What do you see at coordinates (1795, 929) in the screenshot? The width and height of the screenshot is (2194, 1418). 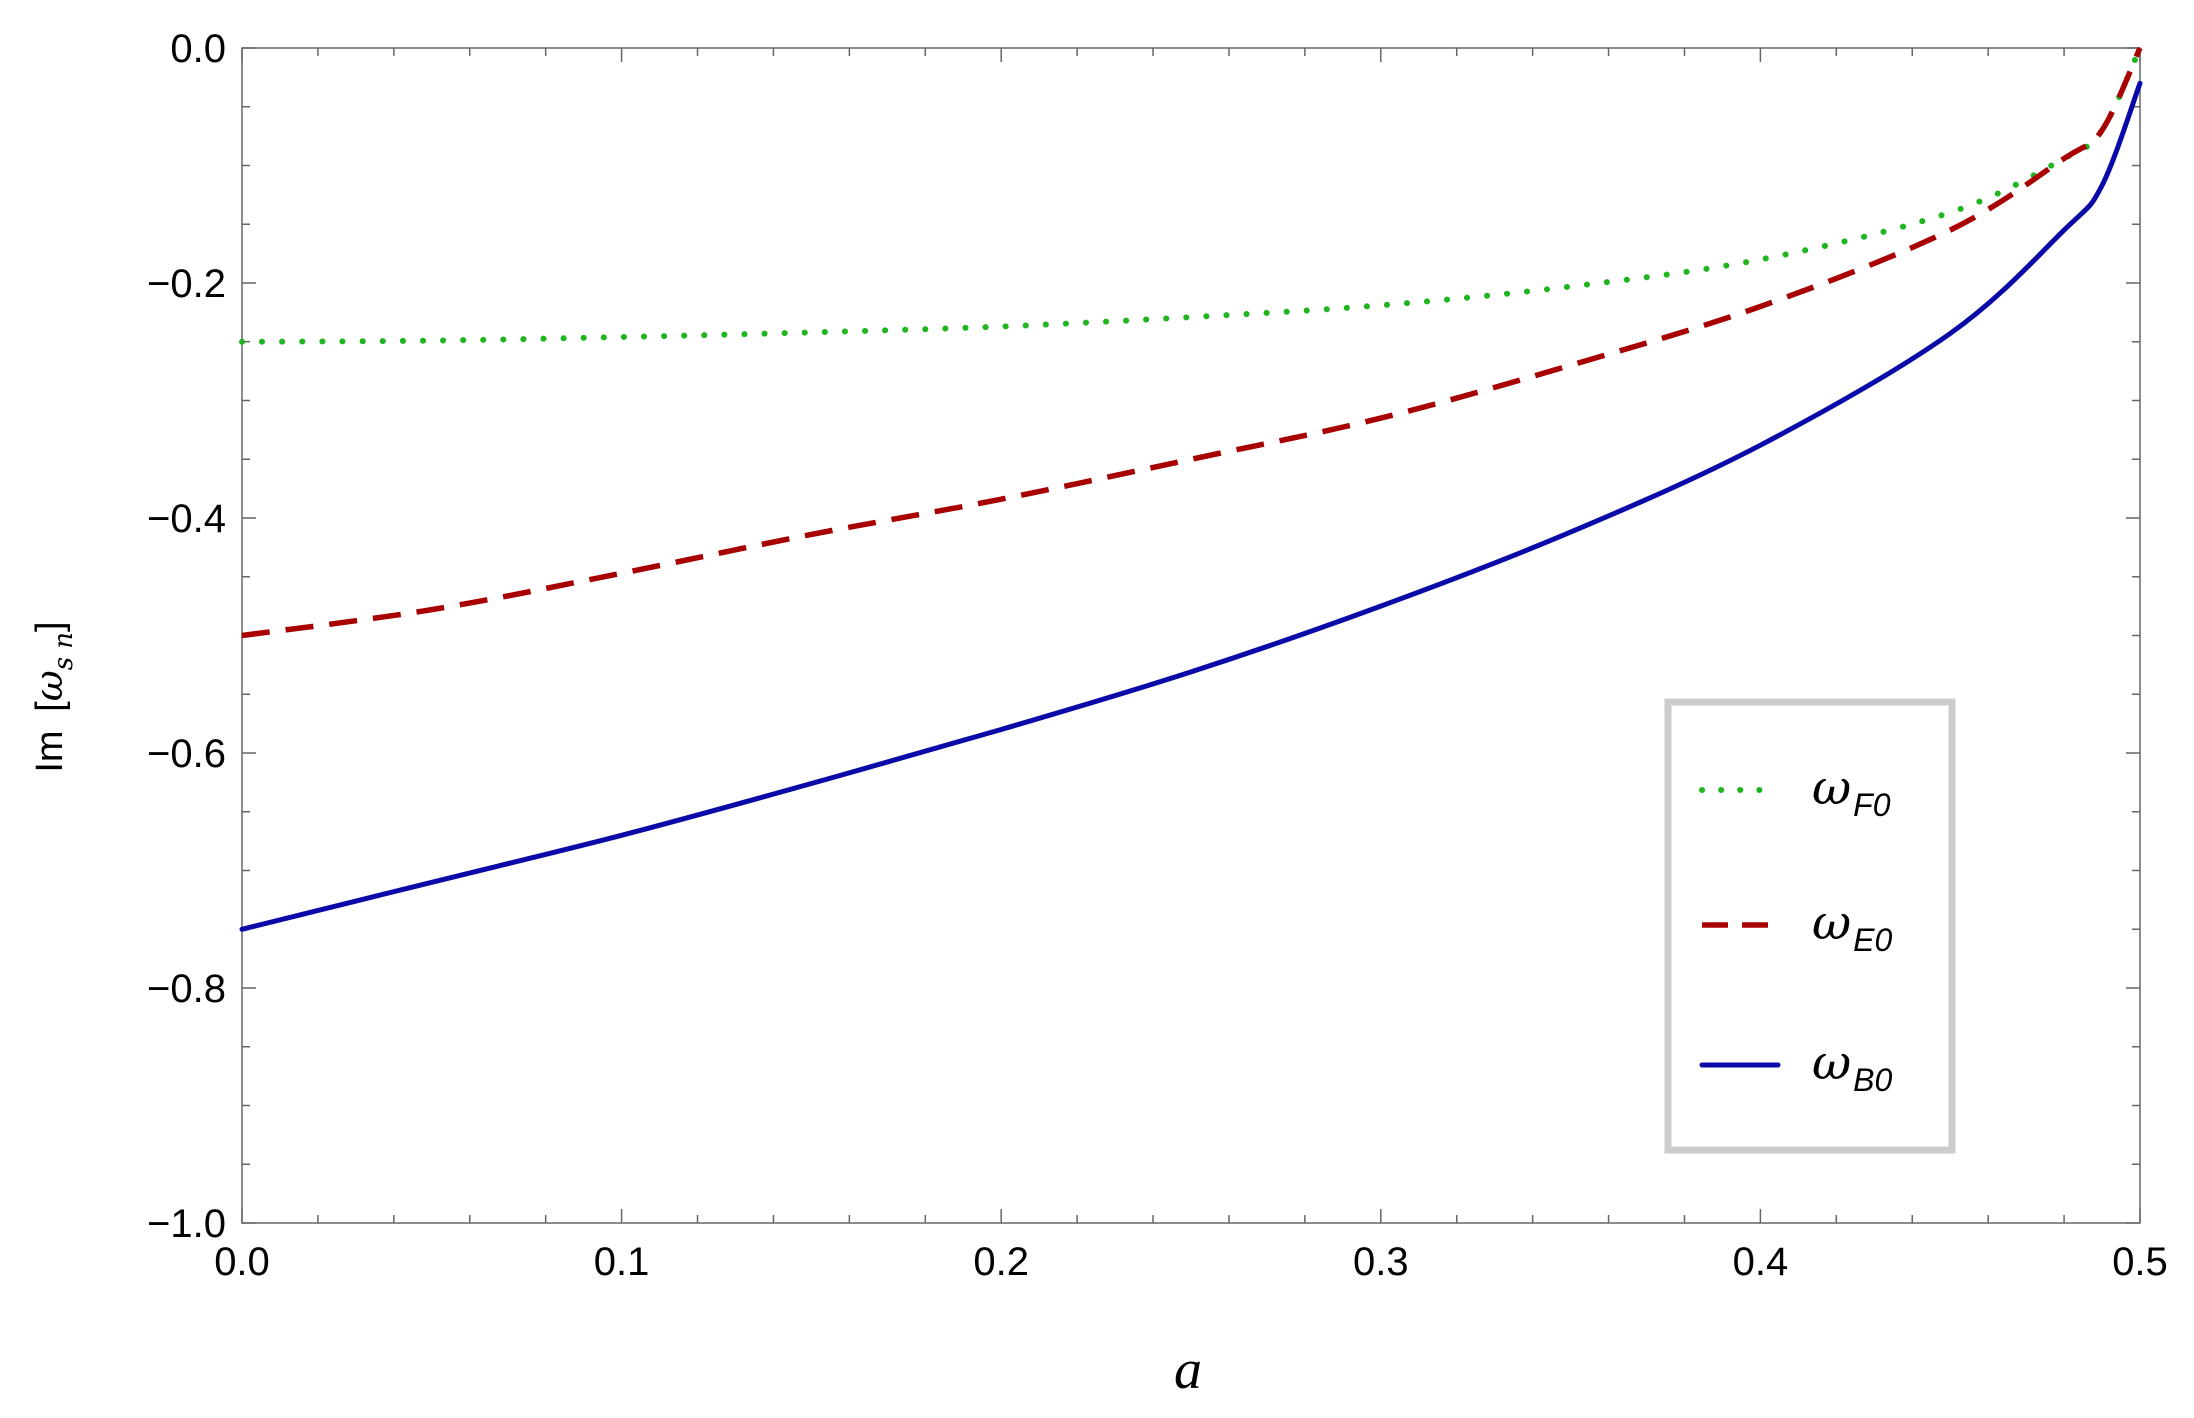 I see `legend-items: ωF0 ωE0 ωB0` at bounding box center [1795, 929].